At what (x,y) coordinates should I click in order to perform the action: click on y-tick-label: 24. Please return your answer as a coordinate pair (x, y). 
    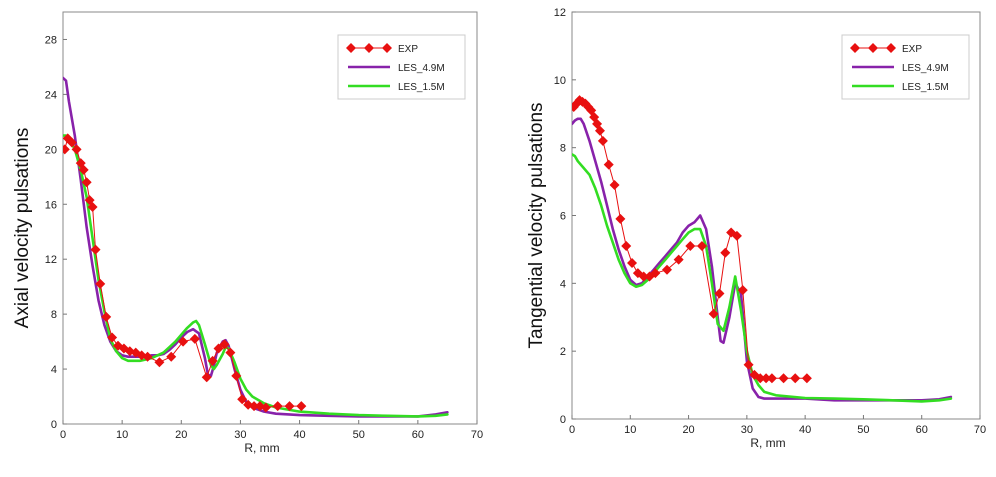
    Looking at the image, I should click on (51, 95).